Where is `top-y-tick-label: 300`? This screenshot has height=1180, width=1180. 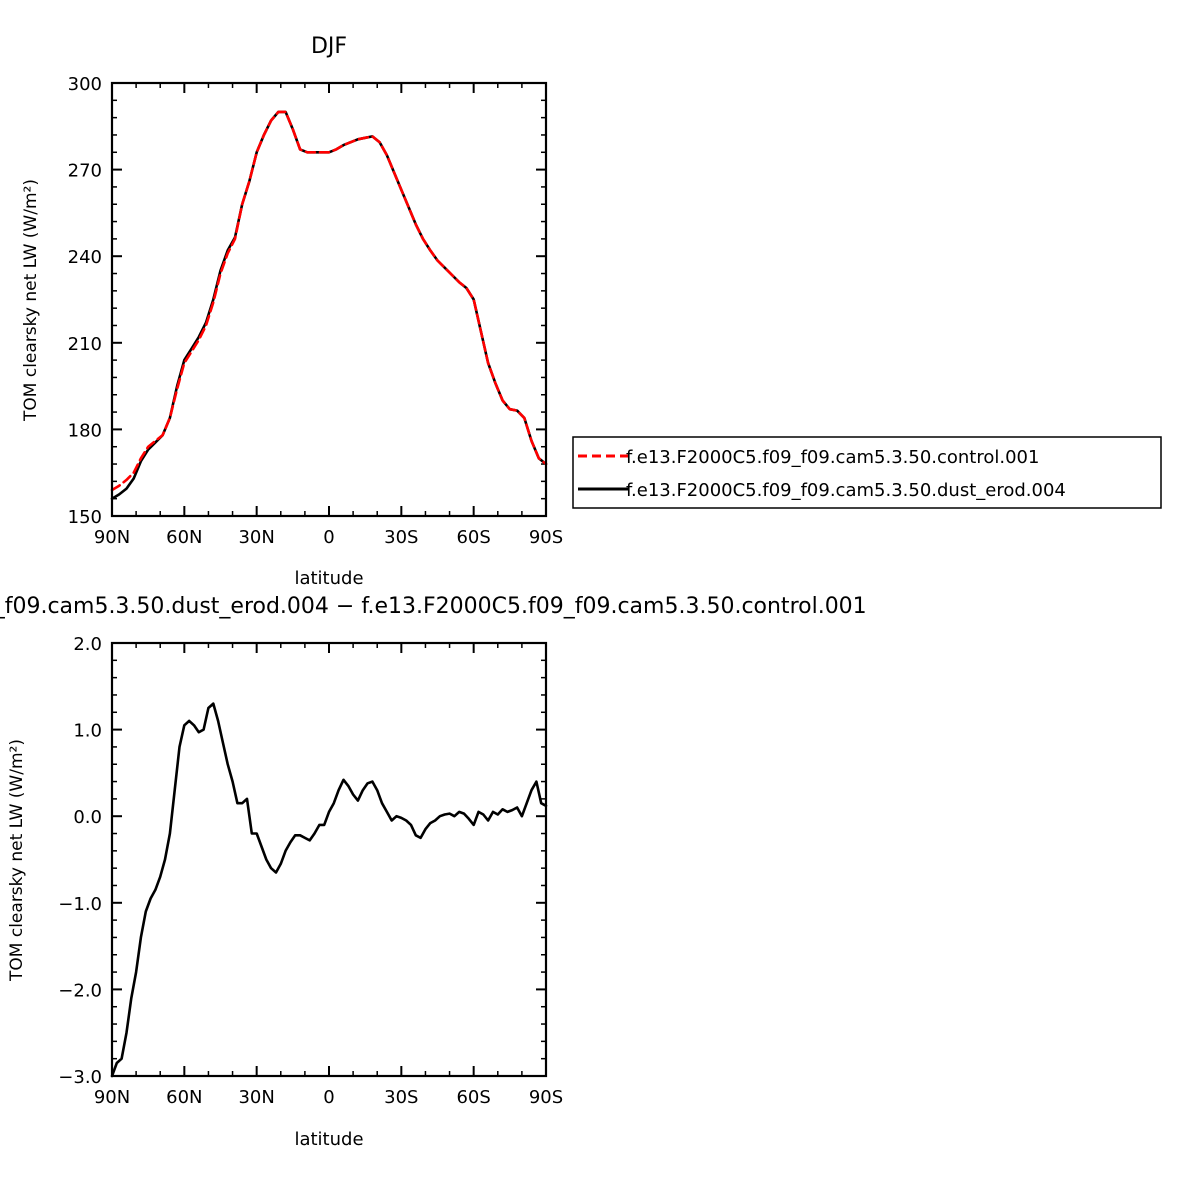
top-y-tick-label: 300 is located at coordinates (85, 84).